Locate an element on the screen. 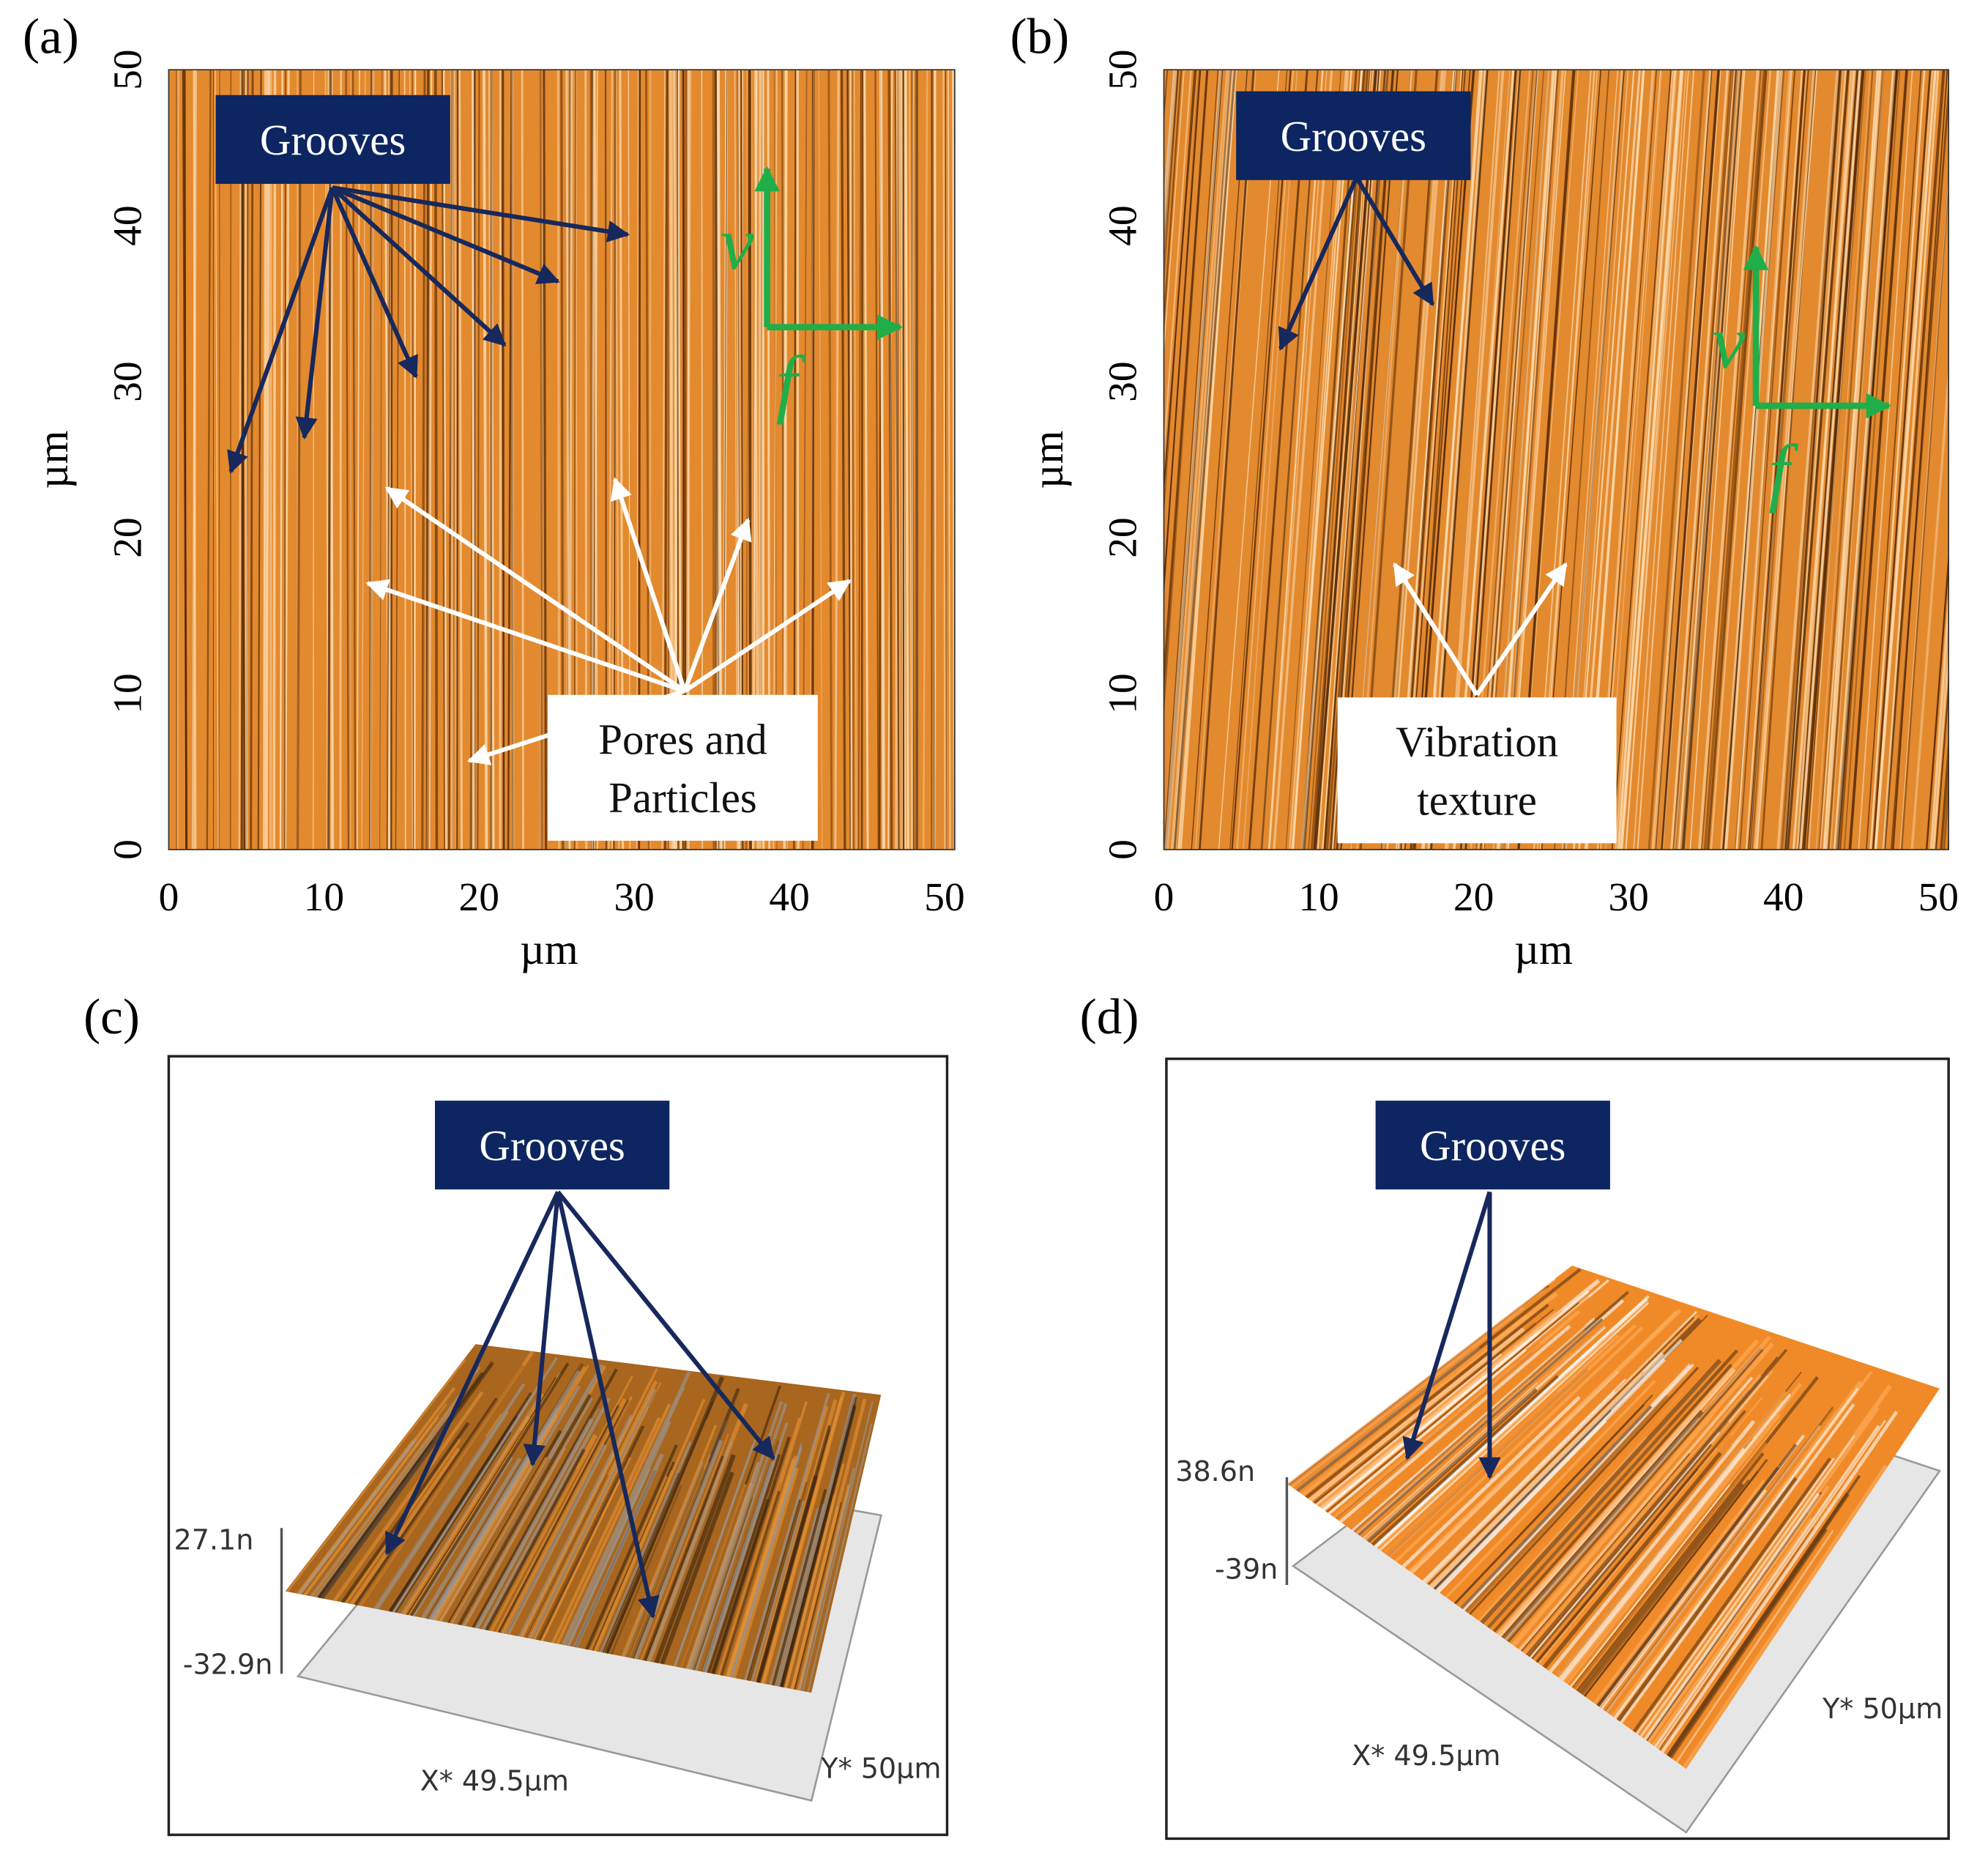 The height and width of the screenshot is (1864, 1988). arrow is located at coordinates (1447, 1325).